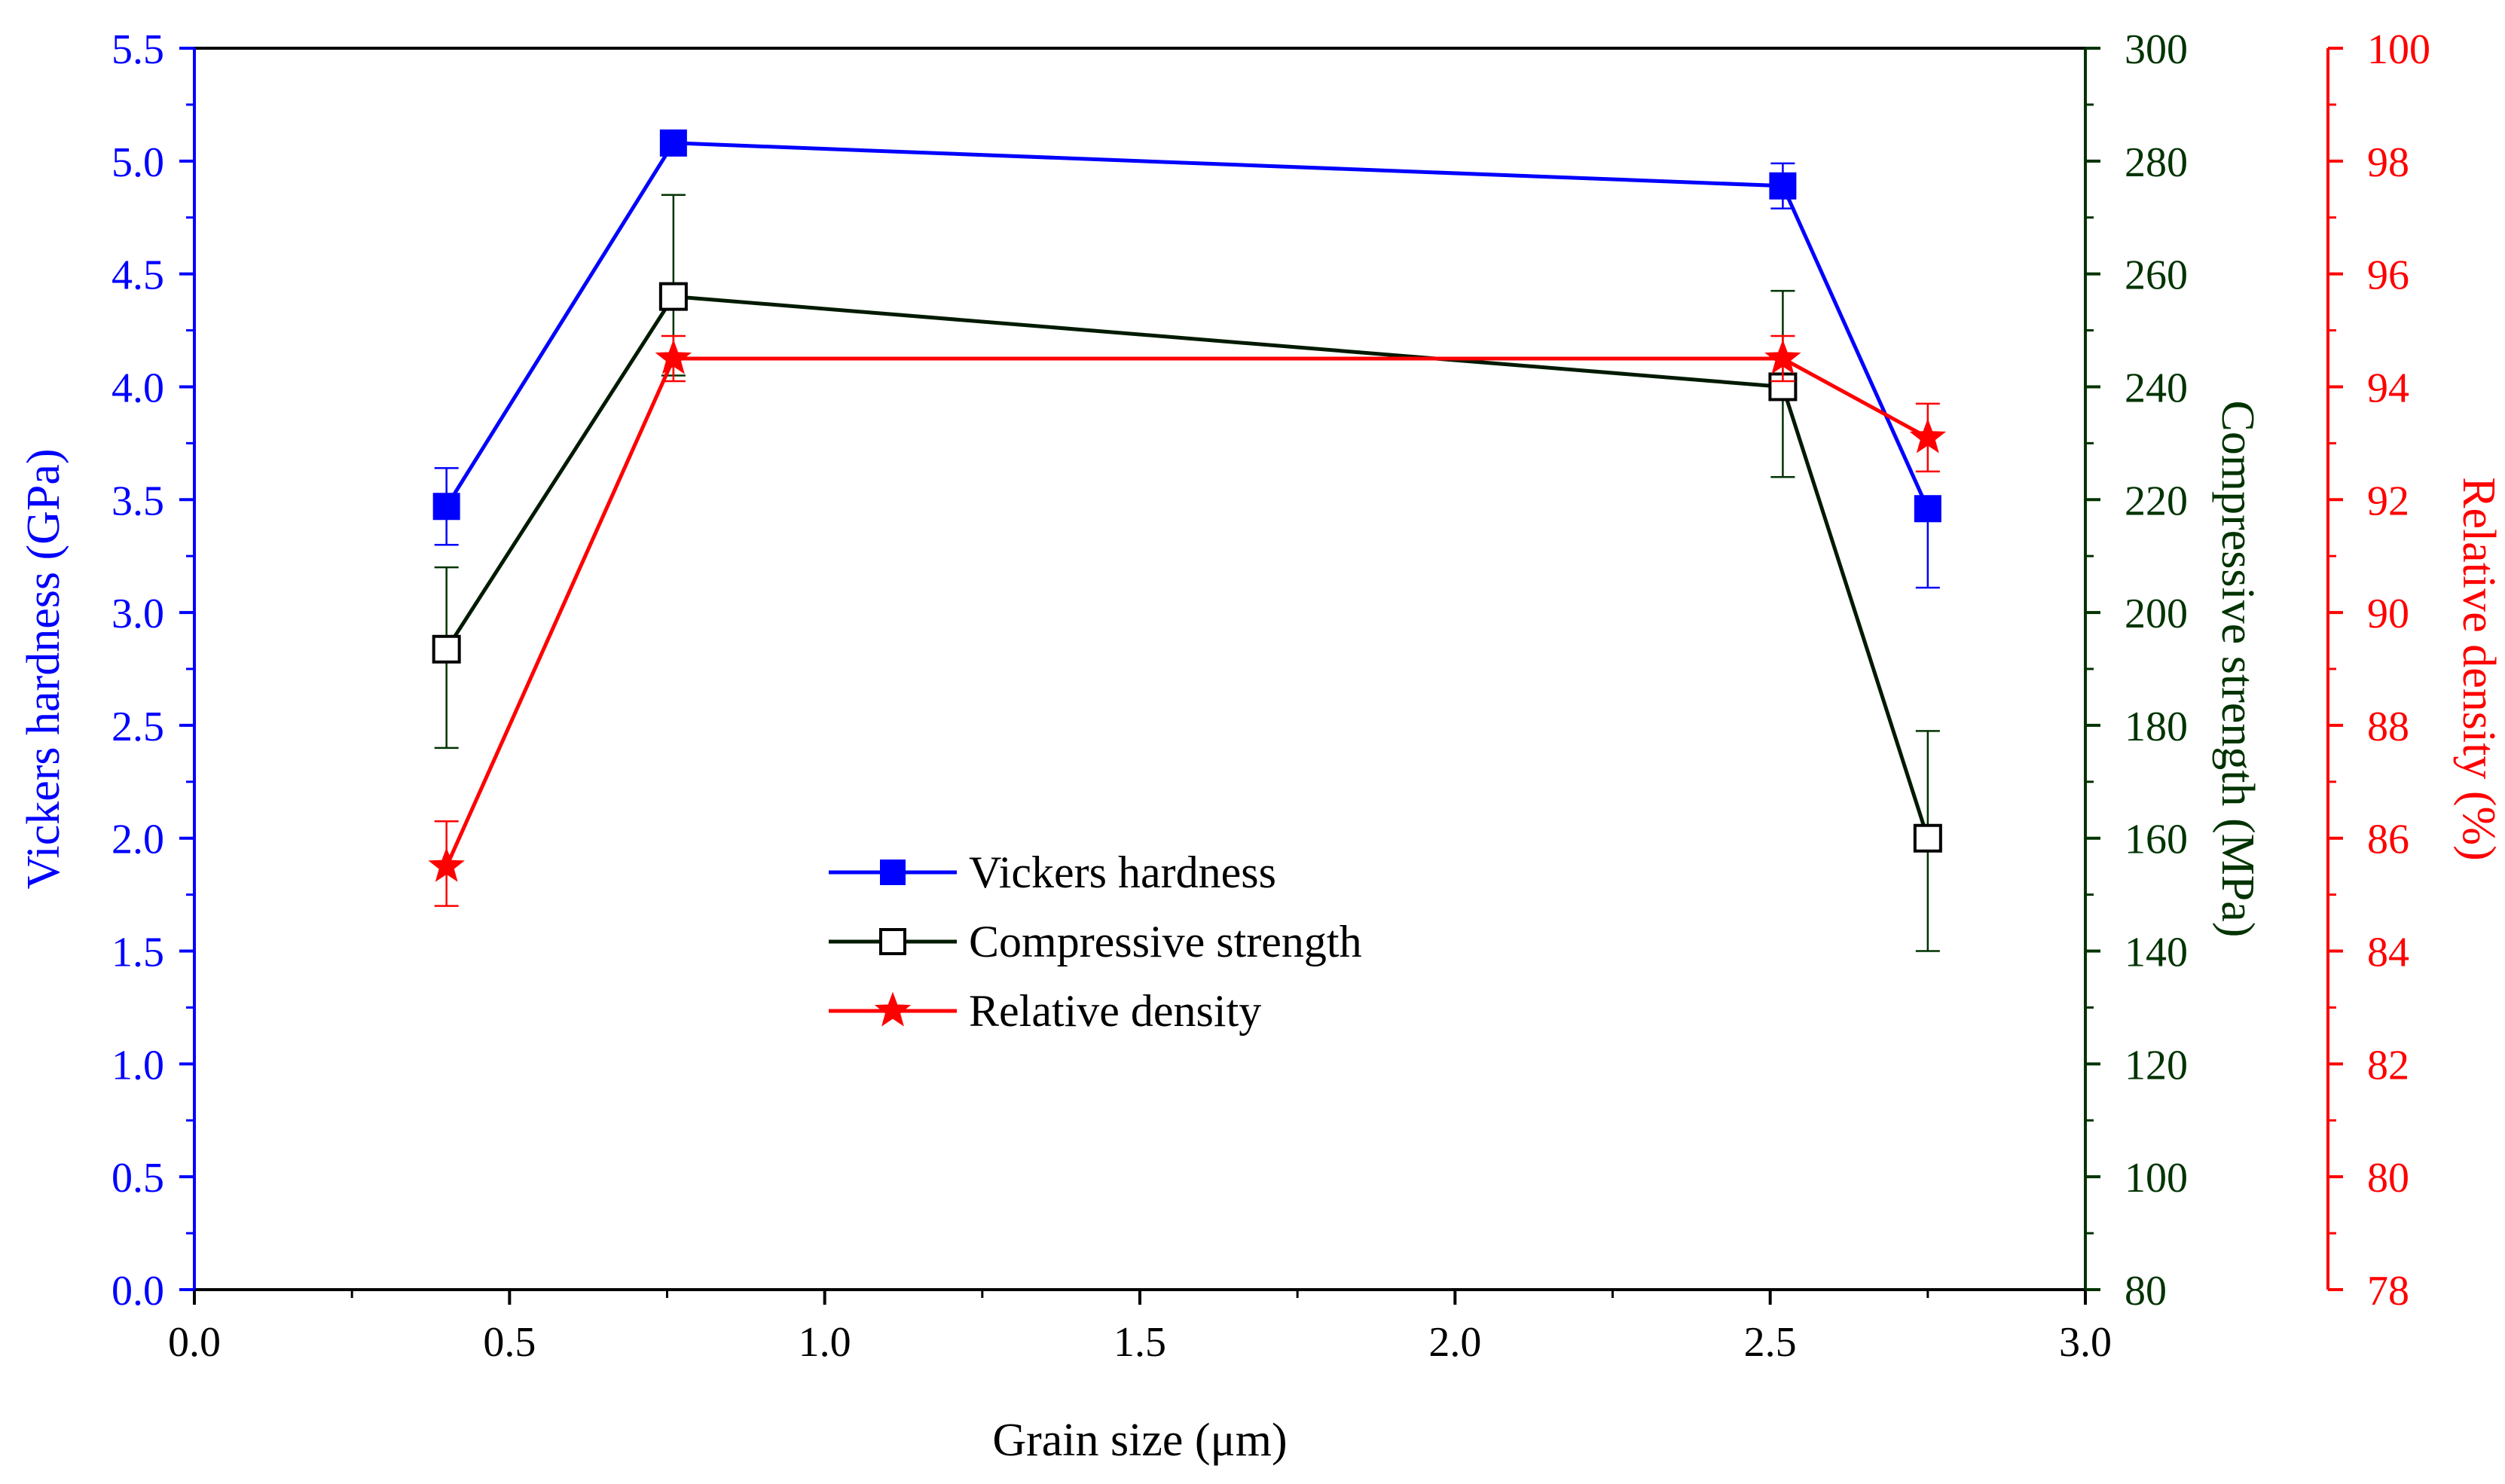 Image resolution: width=2505 pixels, height=1484 pixels. Describe the element at coordinates (138, 614) in the screenshot. I see `hv-tick-label: 3.0` at that location.